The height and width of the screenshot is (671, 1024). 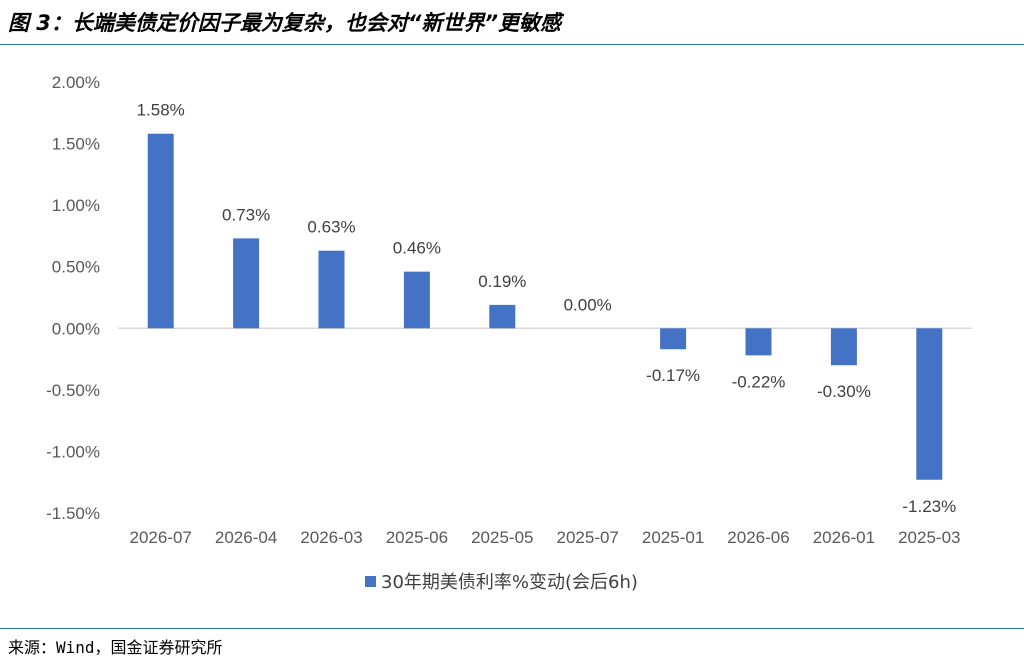 I want to click on x-tick-label: 2025-05, so click(x=502, y=537).